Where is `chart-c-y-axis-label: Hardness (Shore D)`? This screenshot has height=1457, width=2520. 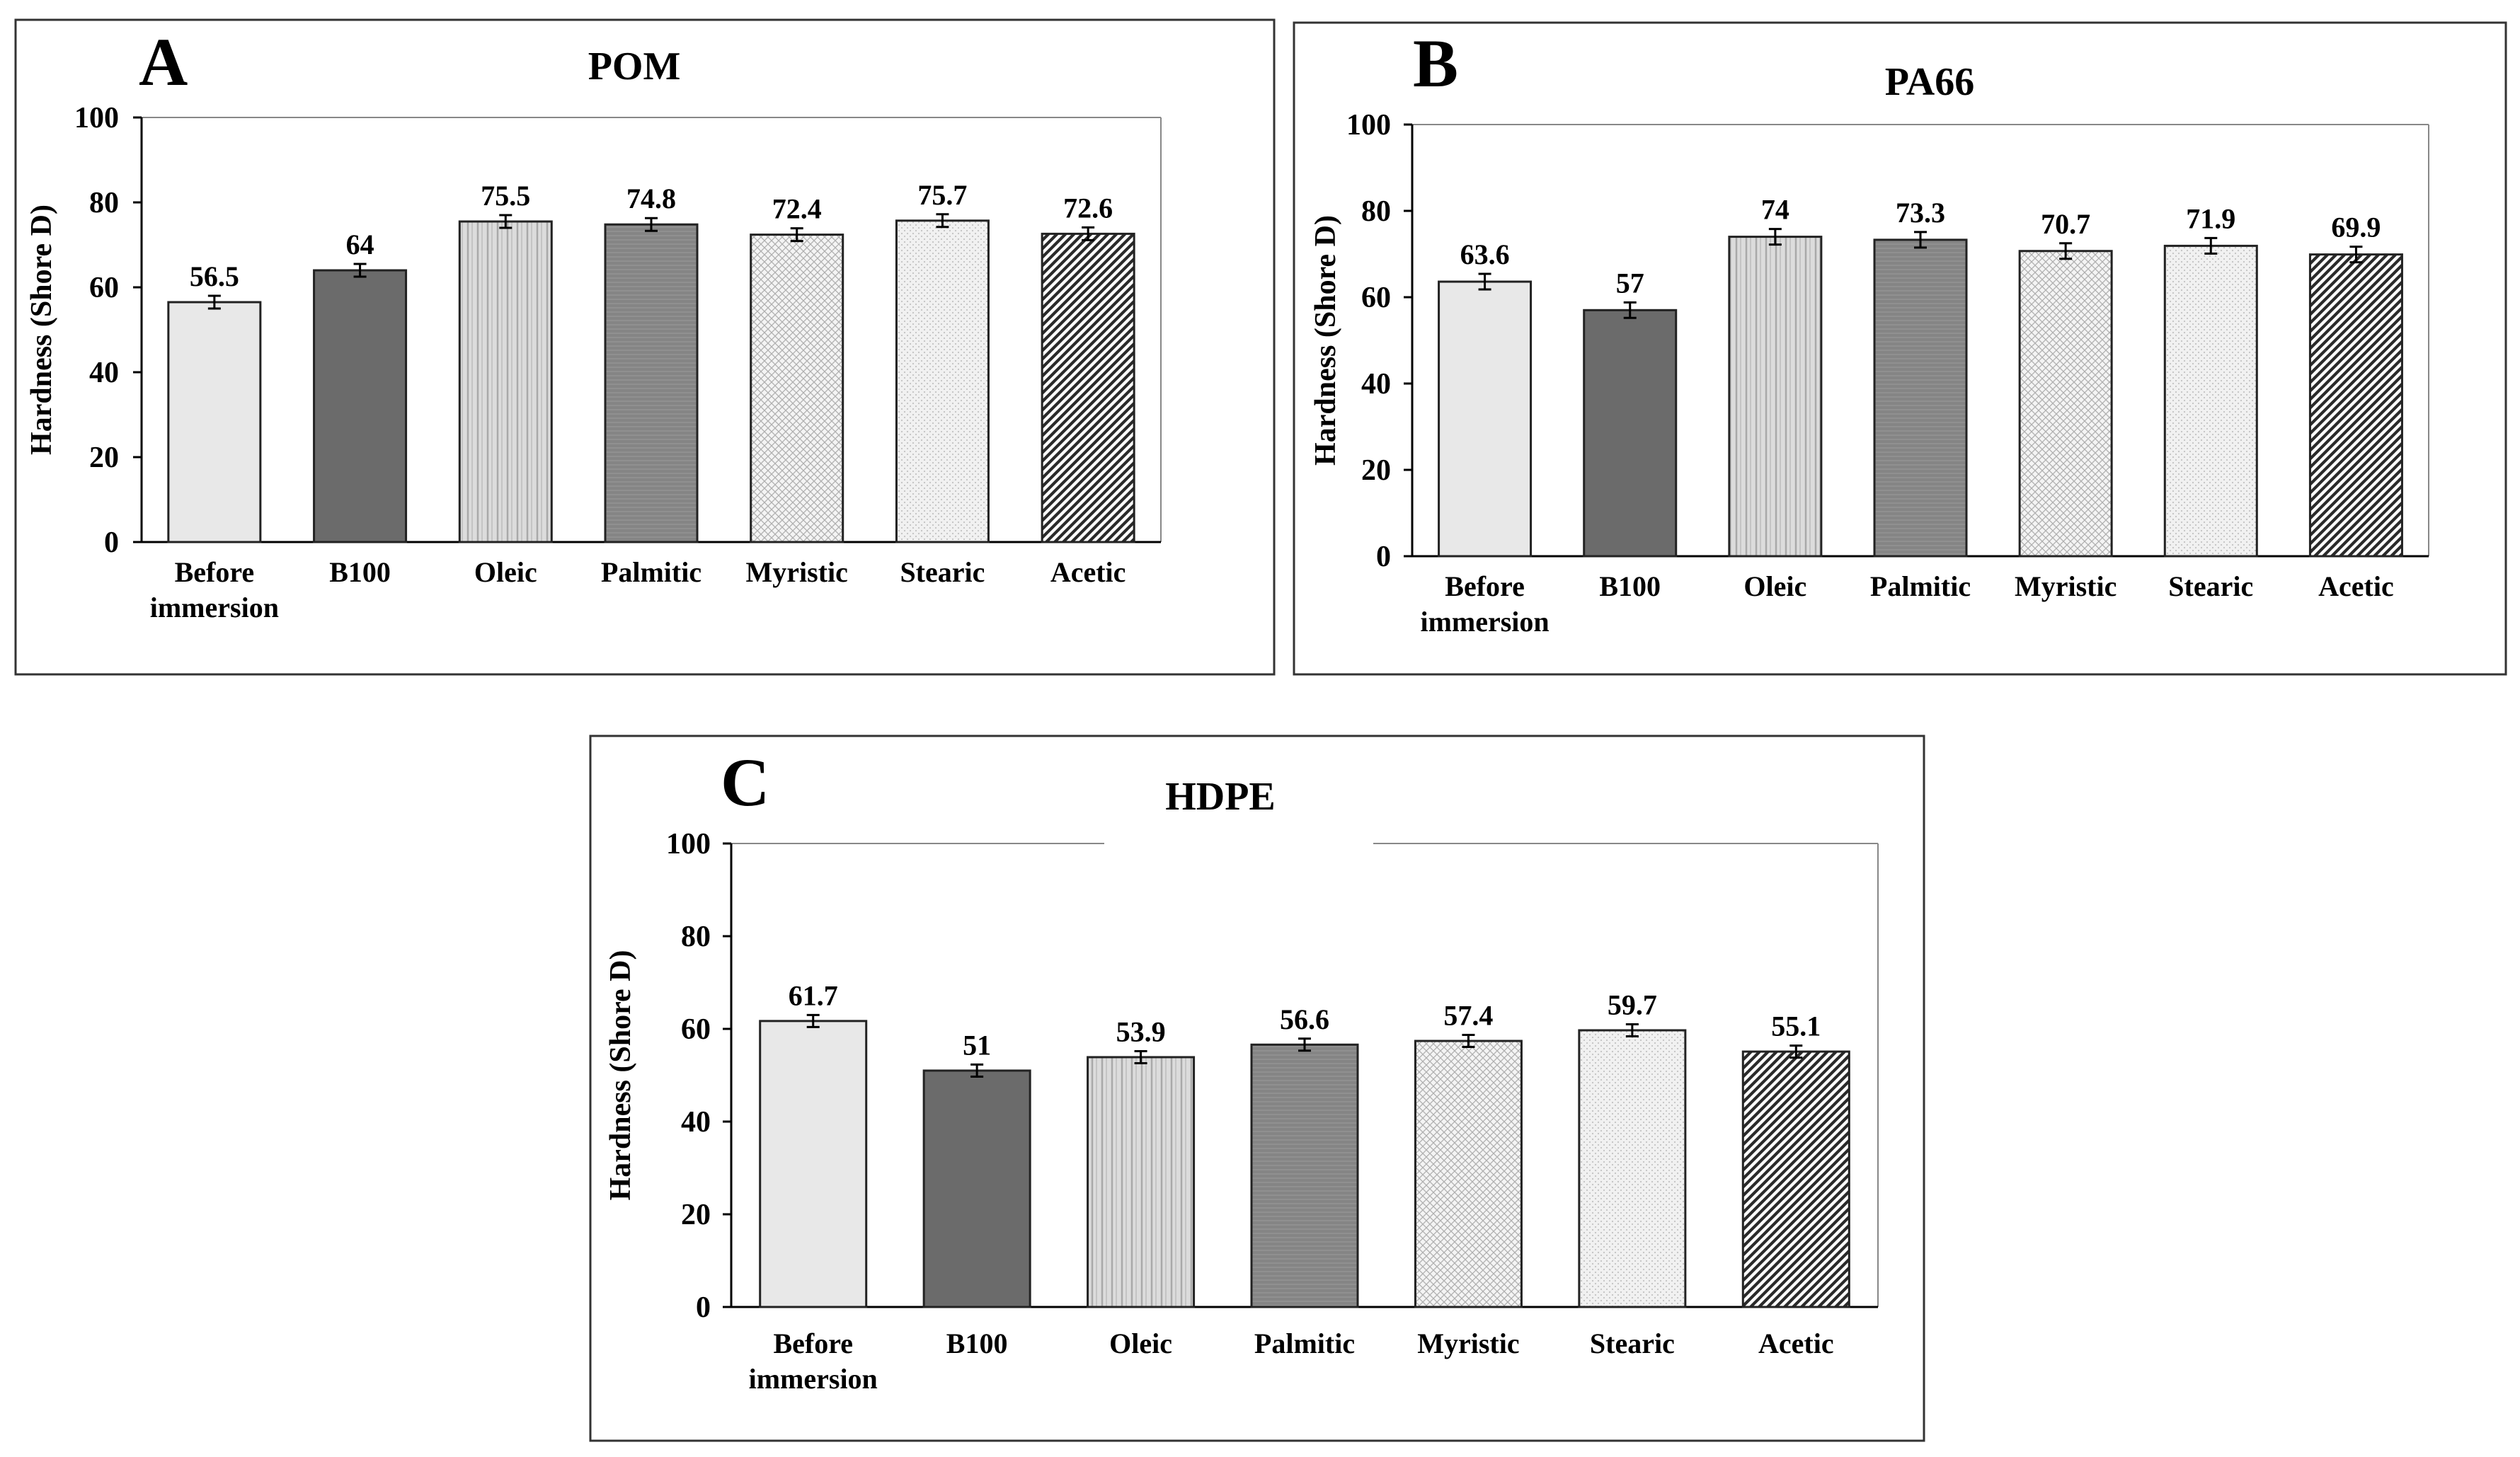 chart-c-y-axis-label: Hardness (Shore D) is located at coordinates (621, 1075).